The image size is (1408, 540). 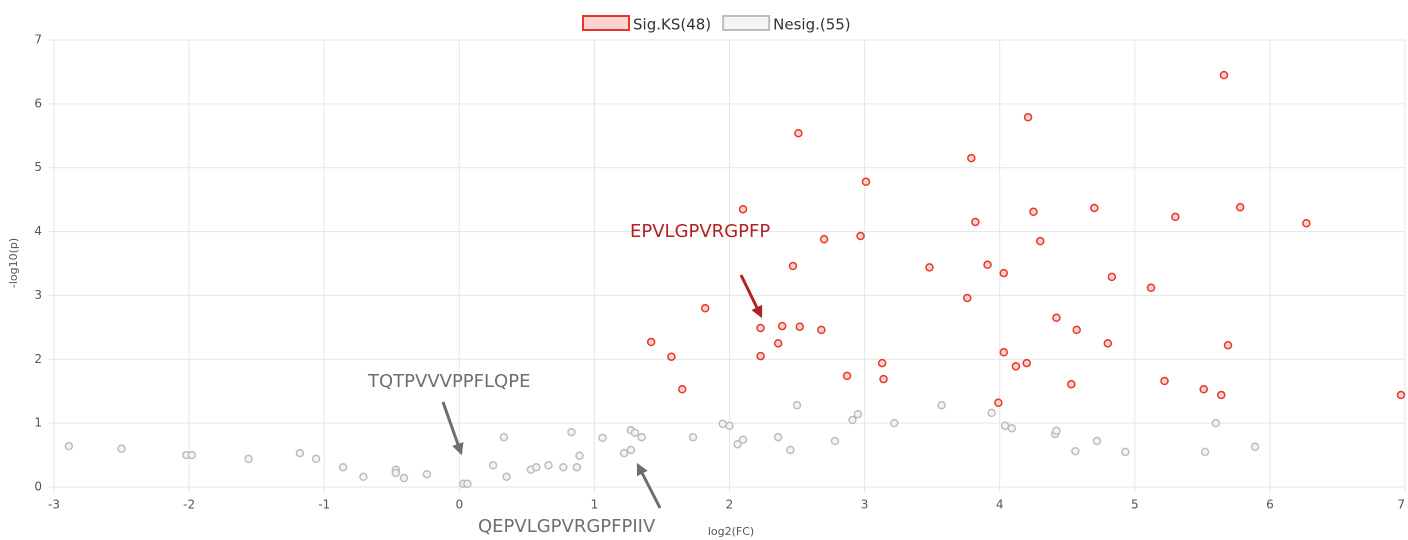 What do you see at coordinates (567, 526) in the screenshot?
I see `annotation: QEPVLGPVRGPFPIIV` at bounding box center [567, 526].